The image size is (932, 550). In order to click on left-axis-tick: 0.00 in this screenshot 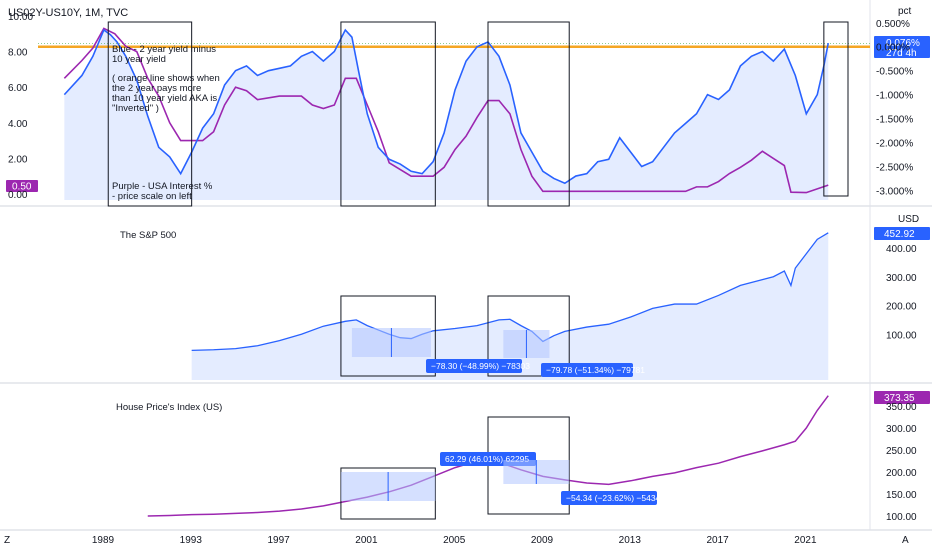, I will do `click(18, 195)`.